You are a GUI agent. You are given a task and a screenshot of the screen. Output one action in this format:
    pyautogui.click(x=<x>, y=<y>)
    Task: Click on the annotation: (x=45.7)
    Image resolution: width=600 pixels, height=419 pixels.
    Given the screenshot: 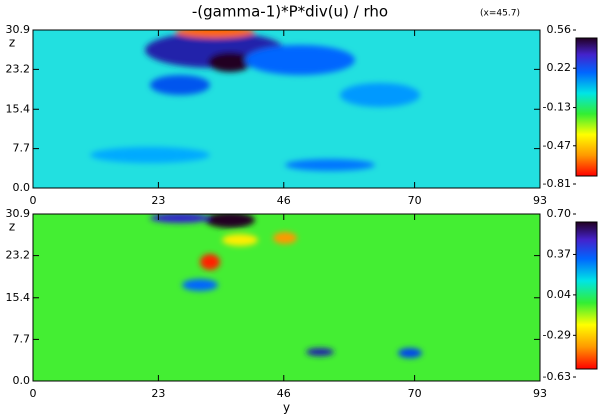 What is the action you would take?
    pyautogui.click(x=500, y=14)
    